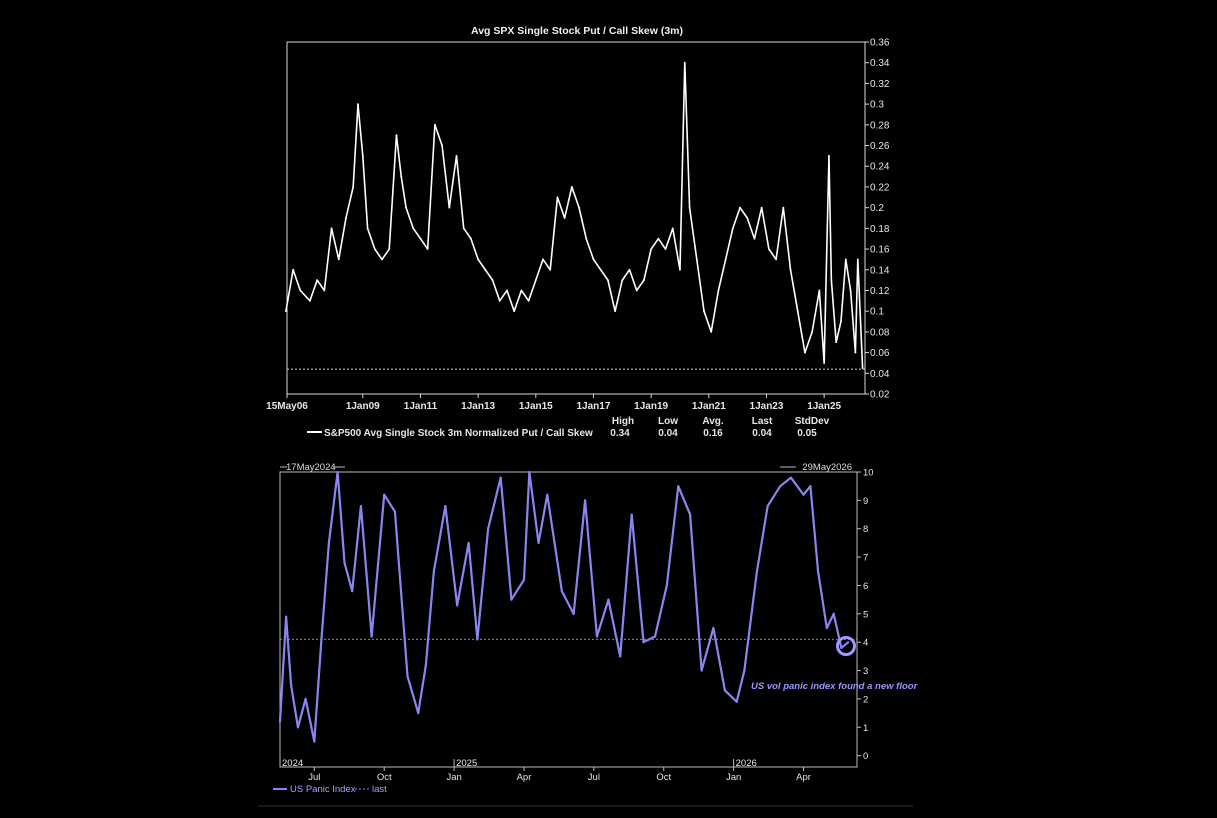 This screenshot has width=1217, height=818. What do you see at coordinates (466, 763) in the screenshot?
I see `year-label: 2025` at bounding box center [466, 763].